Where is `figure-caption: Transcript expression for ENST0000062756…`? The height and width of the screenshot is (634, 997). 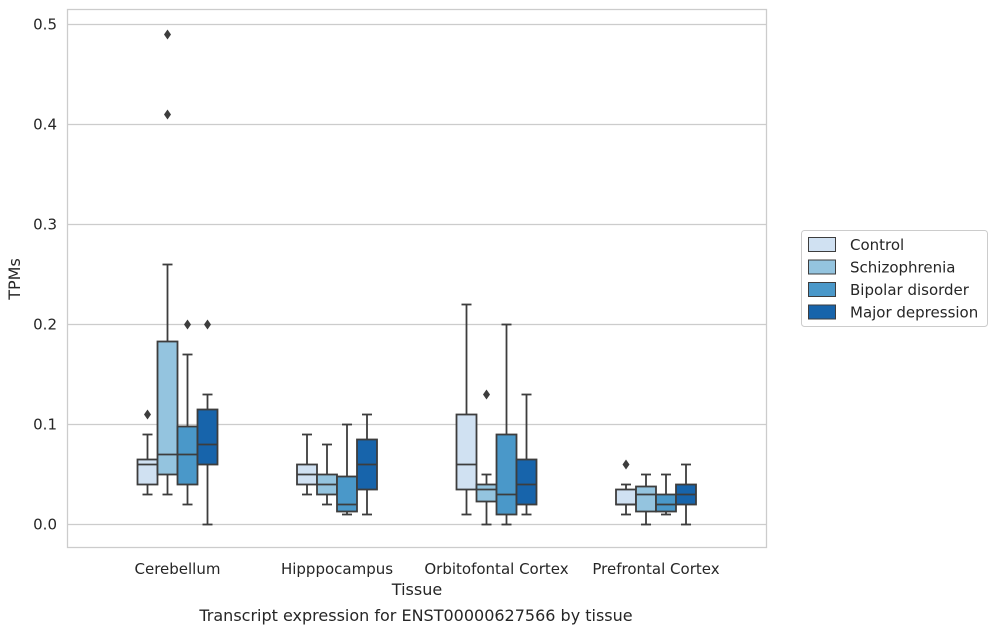
figure-caption: Transcript expression for ENST0000062756… is located at coordinates (416, 615).